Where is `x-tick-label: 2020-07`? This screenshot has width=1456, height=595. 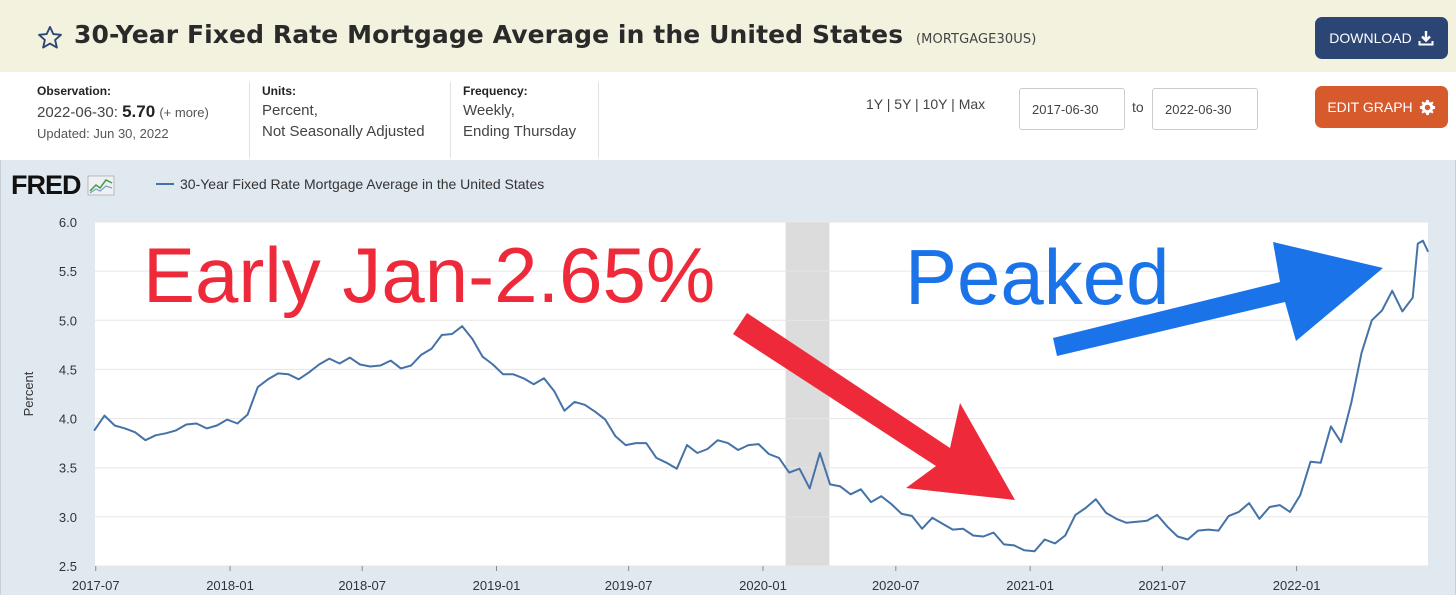
x-tick-label: 2020-07 is located at coordinates (896, 585).